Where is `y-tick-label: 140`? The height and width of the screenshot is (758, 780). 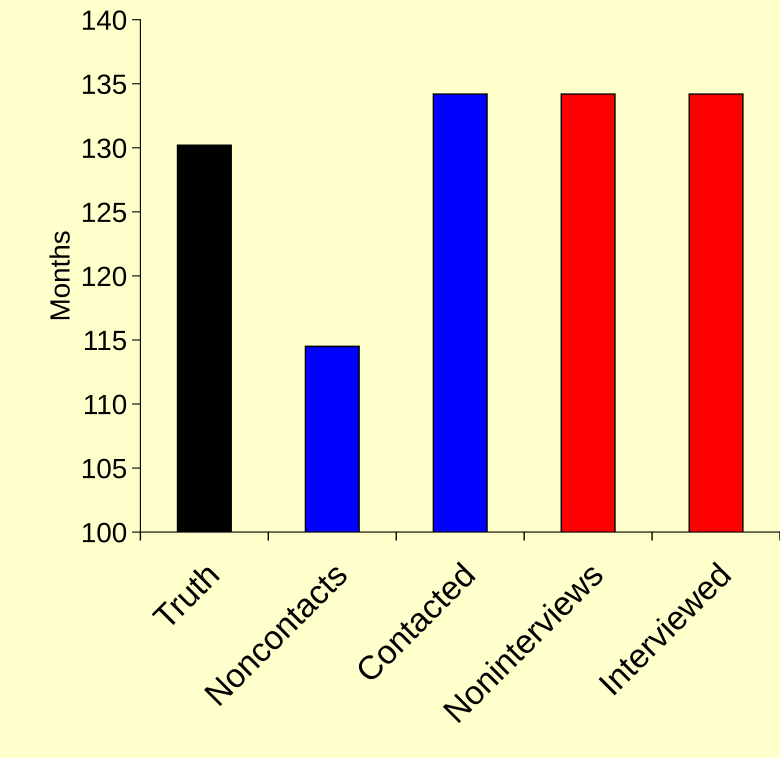
y-tick-label: 140 is located at coordinates (104, 20).